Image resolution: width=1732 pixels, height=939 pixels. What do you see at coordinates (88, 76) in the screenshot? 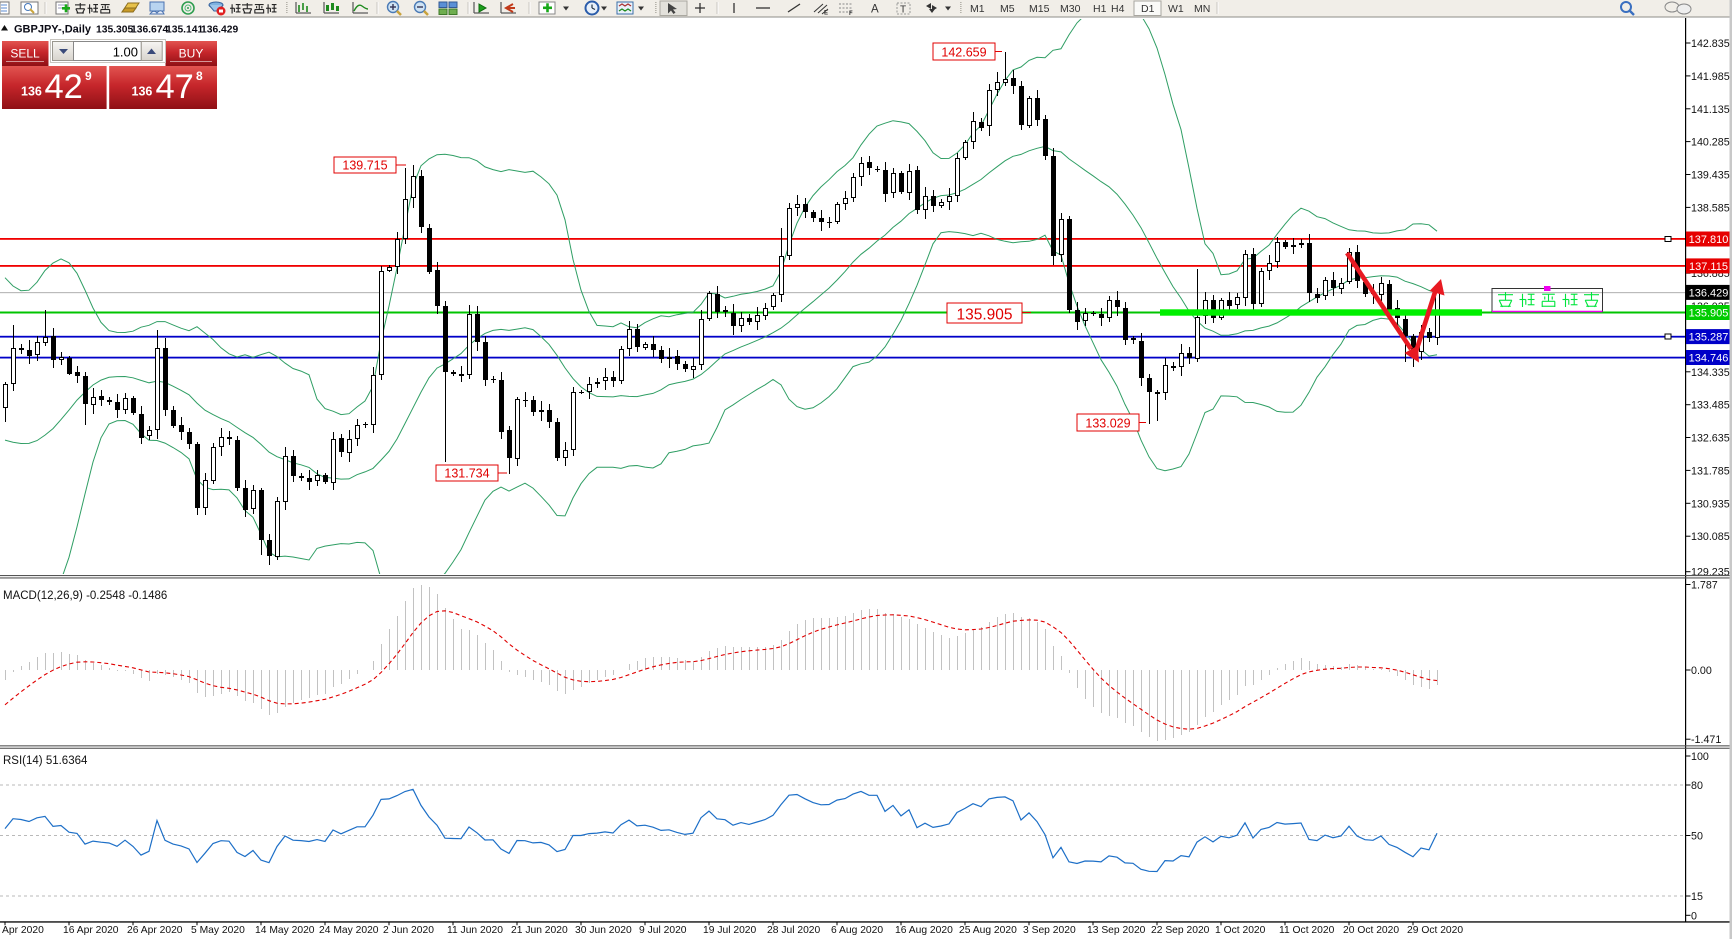
I see `svg-text: 9` at bounding box center [88, 76].